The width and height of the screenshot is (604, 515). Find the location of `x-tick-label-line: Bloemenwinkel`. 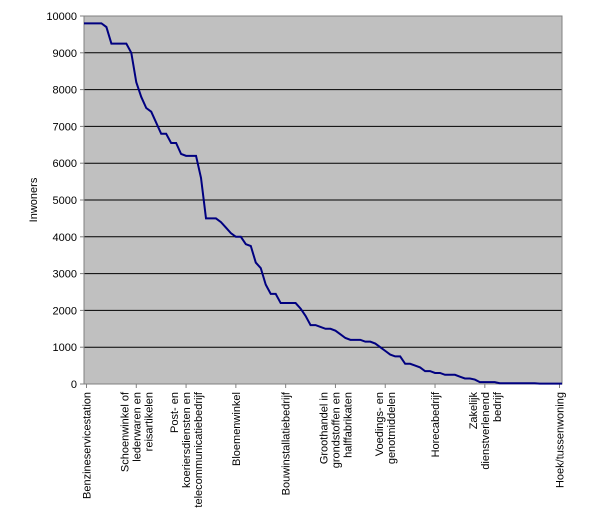

x-tick-label-line: Bloemenwinkel is located at coordinates (237, 429).